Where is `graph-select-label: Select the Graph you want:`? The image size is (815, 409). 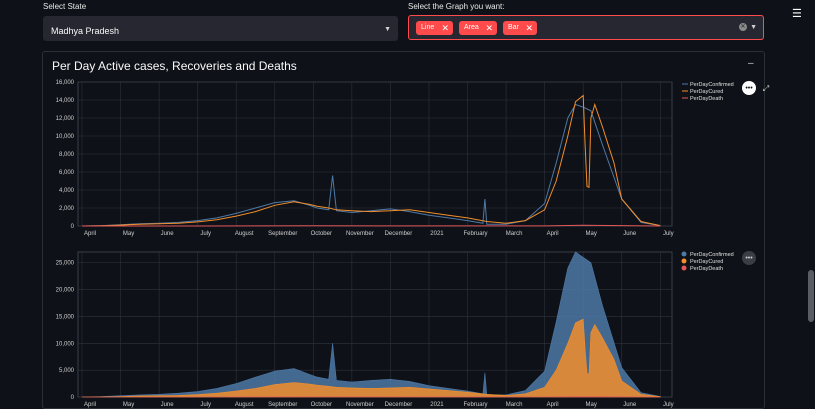
graph-select-label: Select the Graph you want: is located at coordinates (456, 6).